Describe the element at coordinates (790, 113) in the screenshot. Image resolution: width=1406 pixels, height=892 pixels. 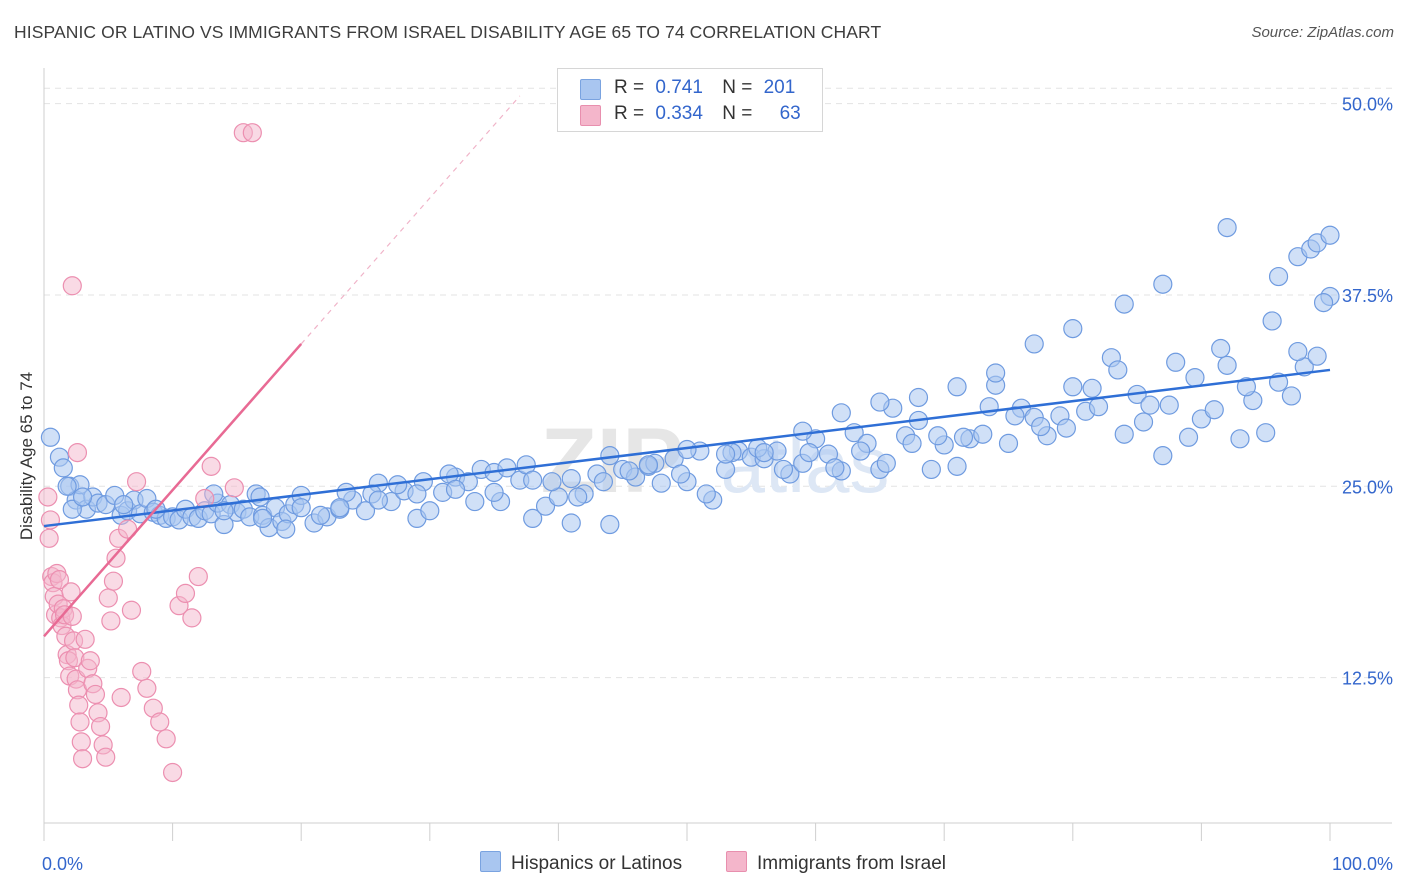
I see `legend-n-value-pink: 63` at that location.